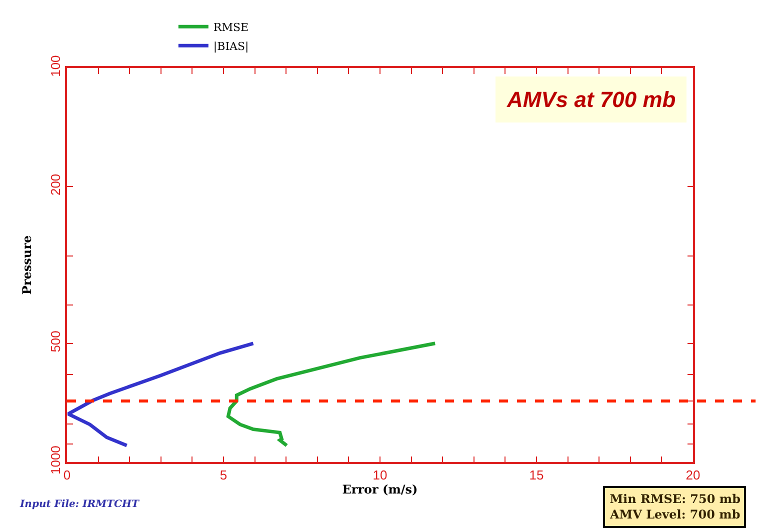  I want to click on x-tick-label: 0, so click(67, 474).